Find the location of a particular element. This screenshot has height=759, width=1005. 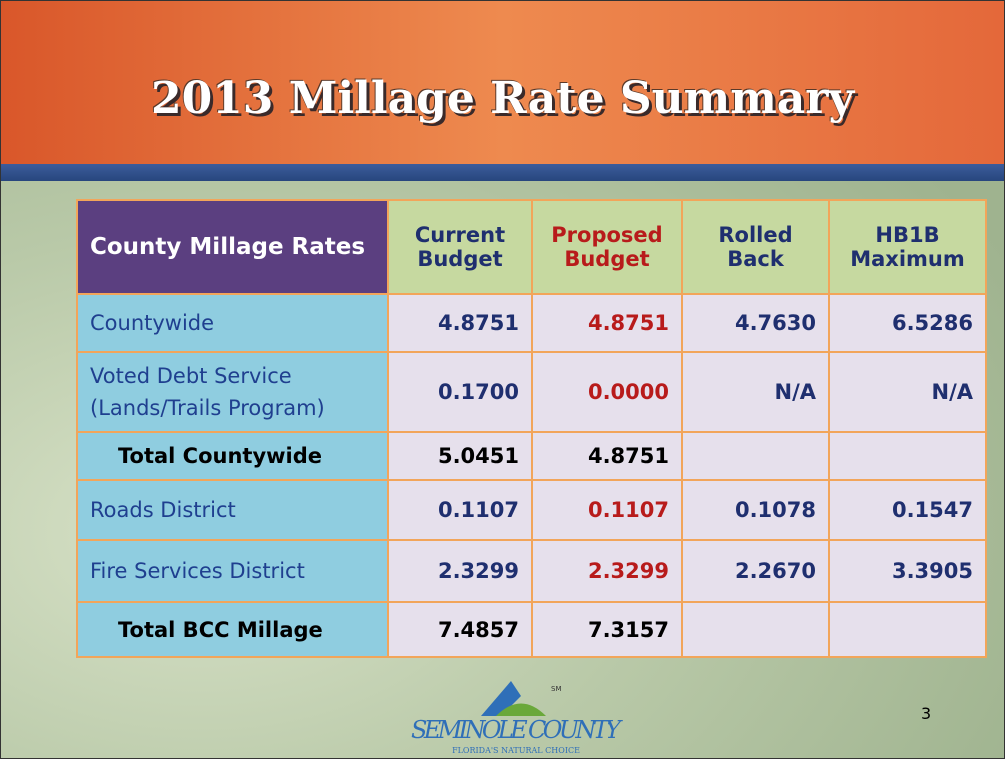

logo-mark: SM is located at coordinates (556, 689).